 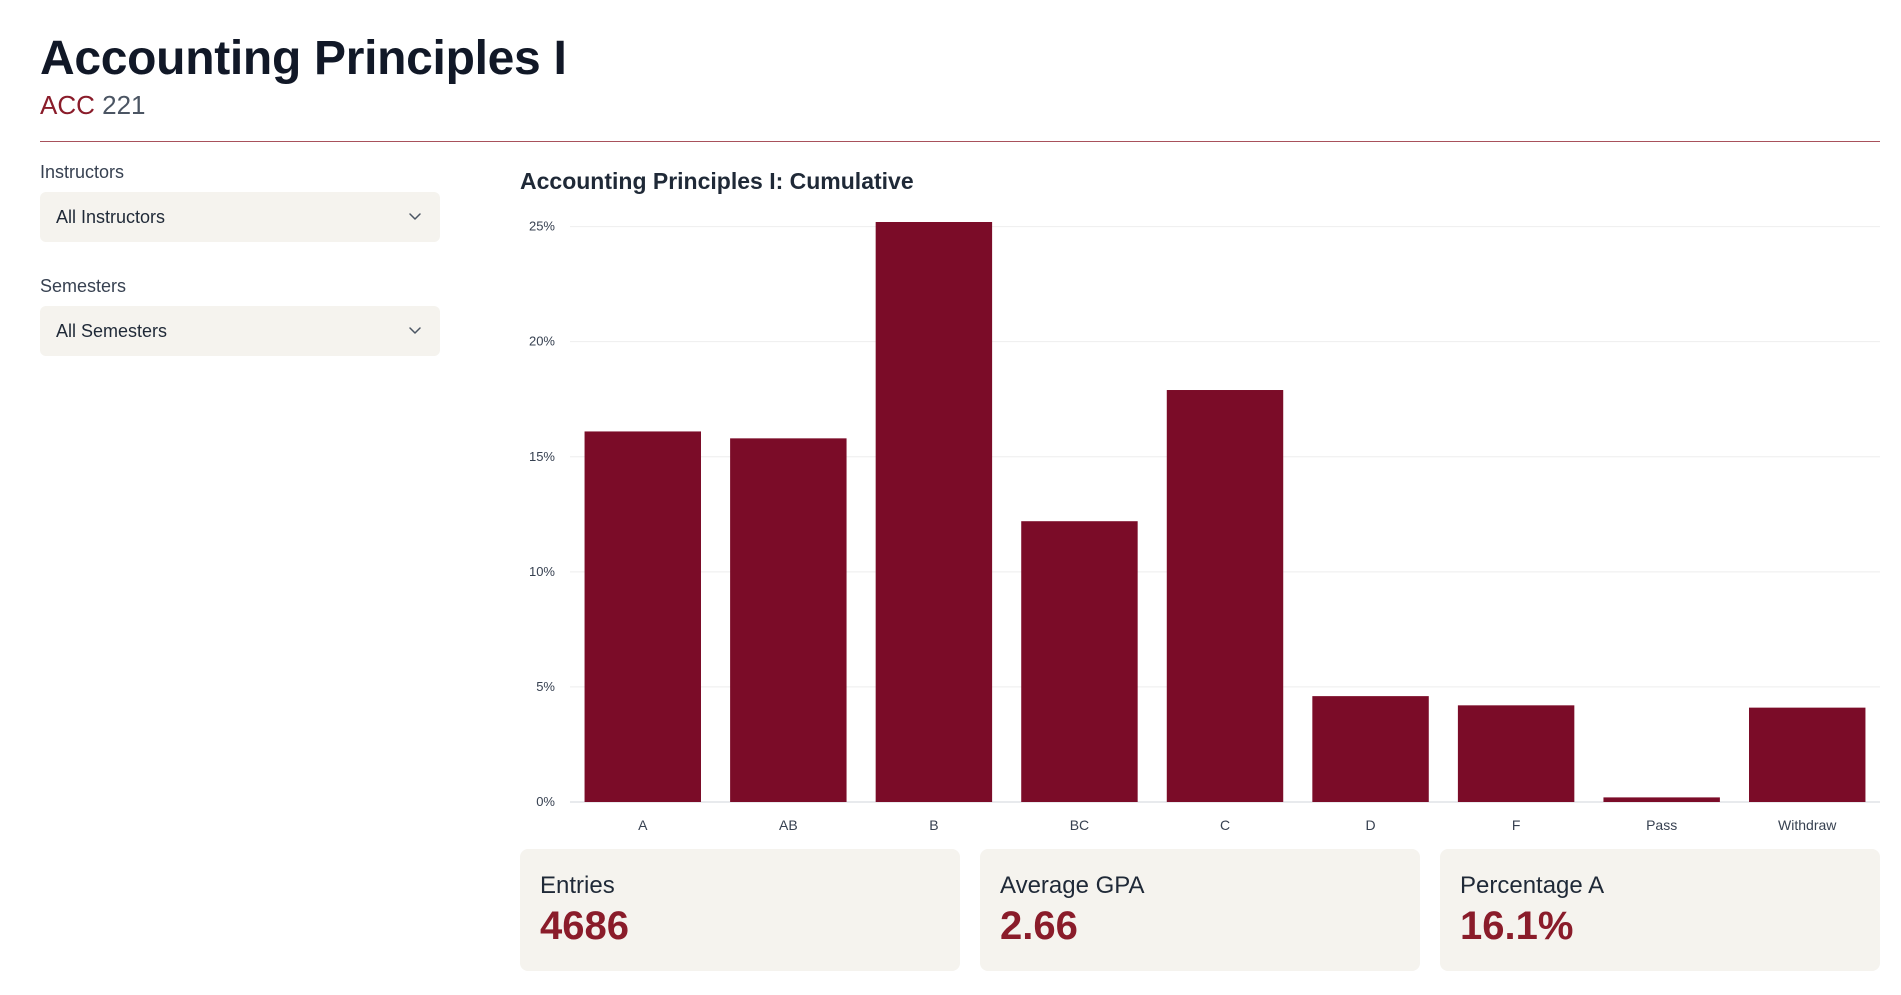 What do you see at coordinates (542, 456) in the screenshot?
I see `y-tick-label: 15%` at bounding box center [542, 456].